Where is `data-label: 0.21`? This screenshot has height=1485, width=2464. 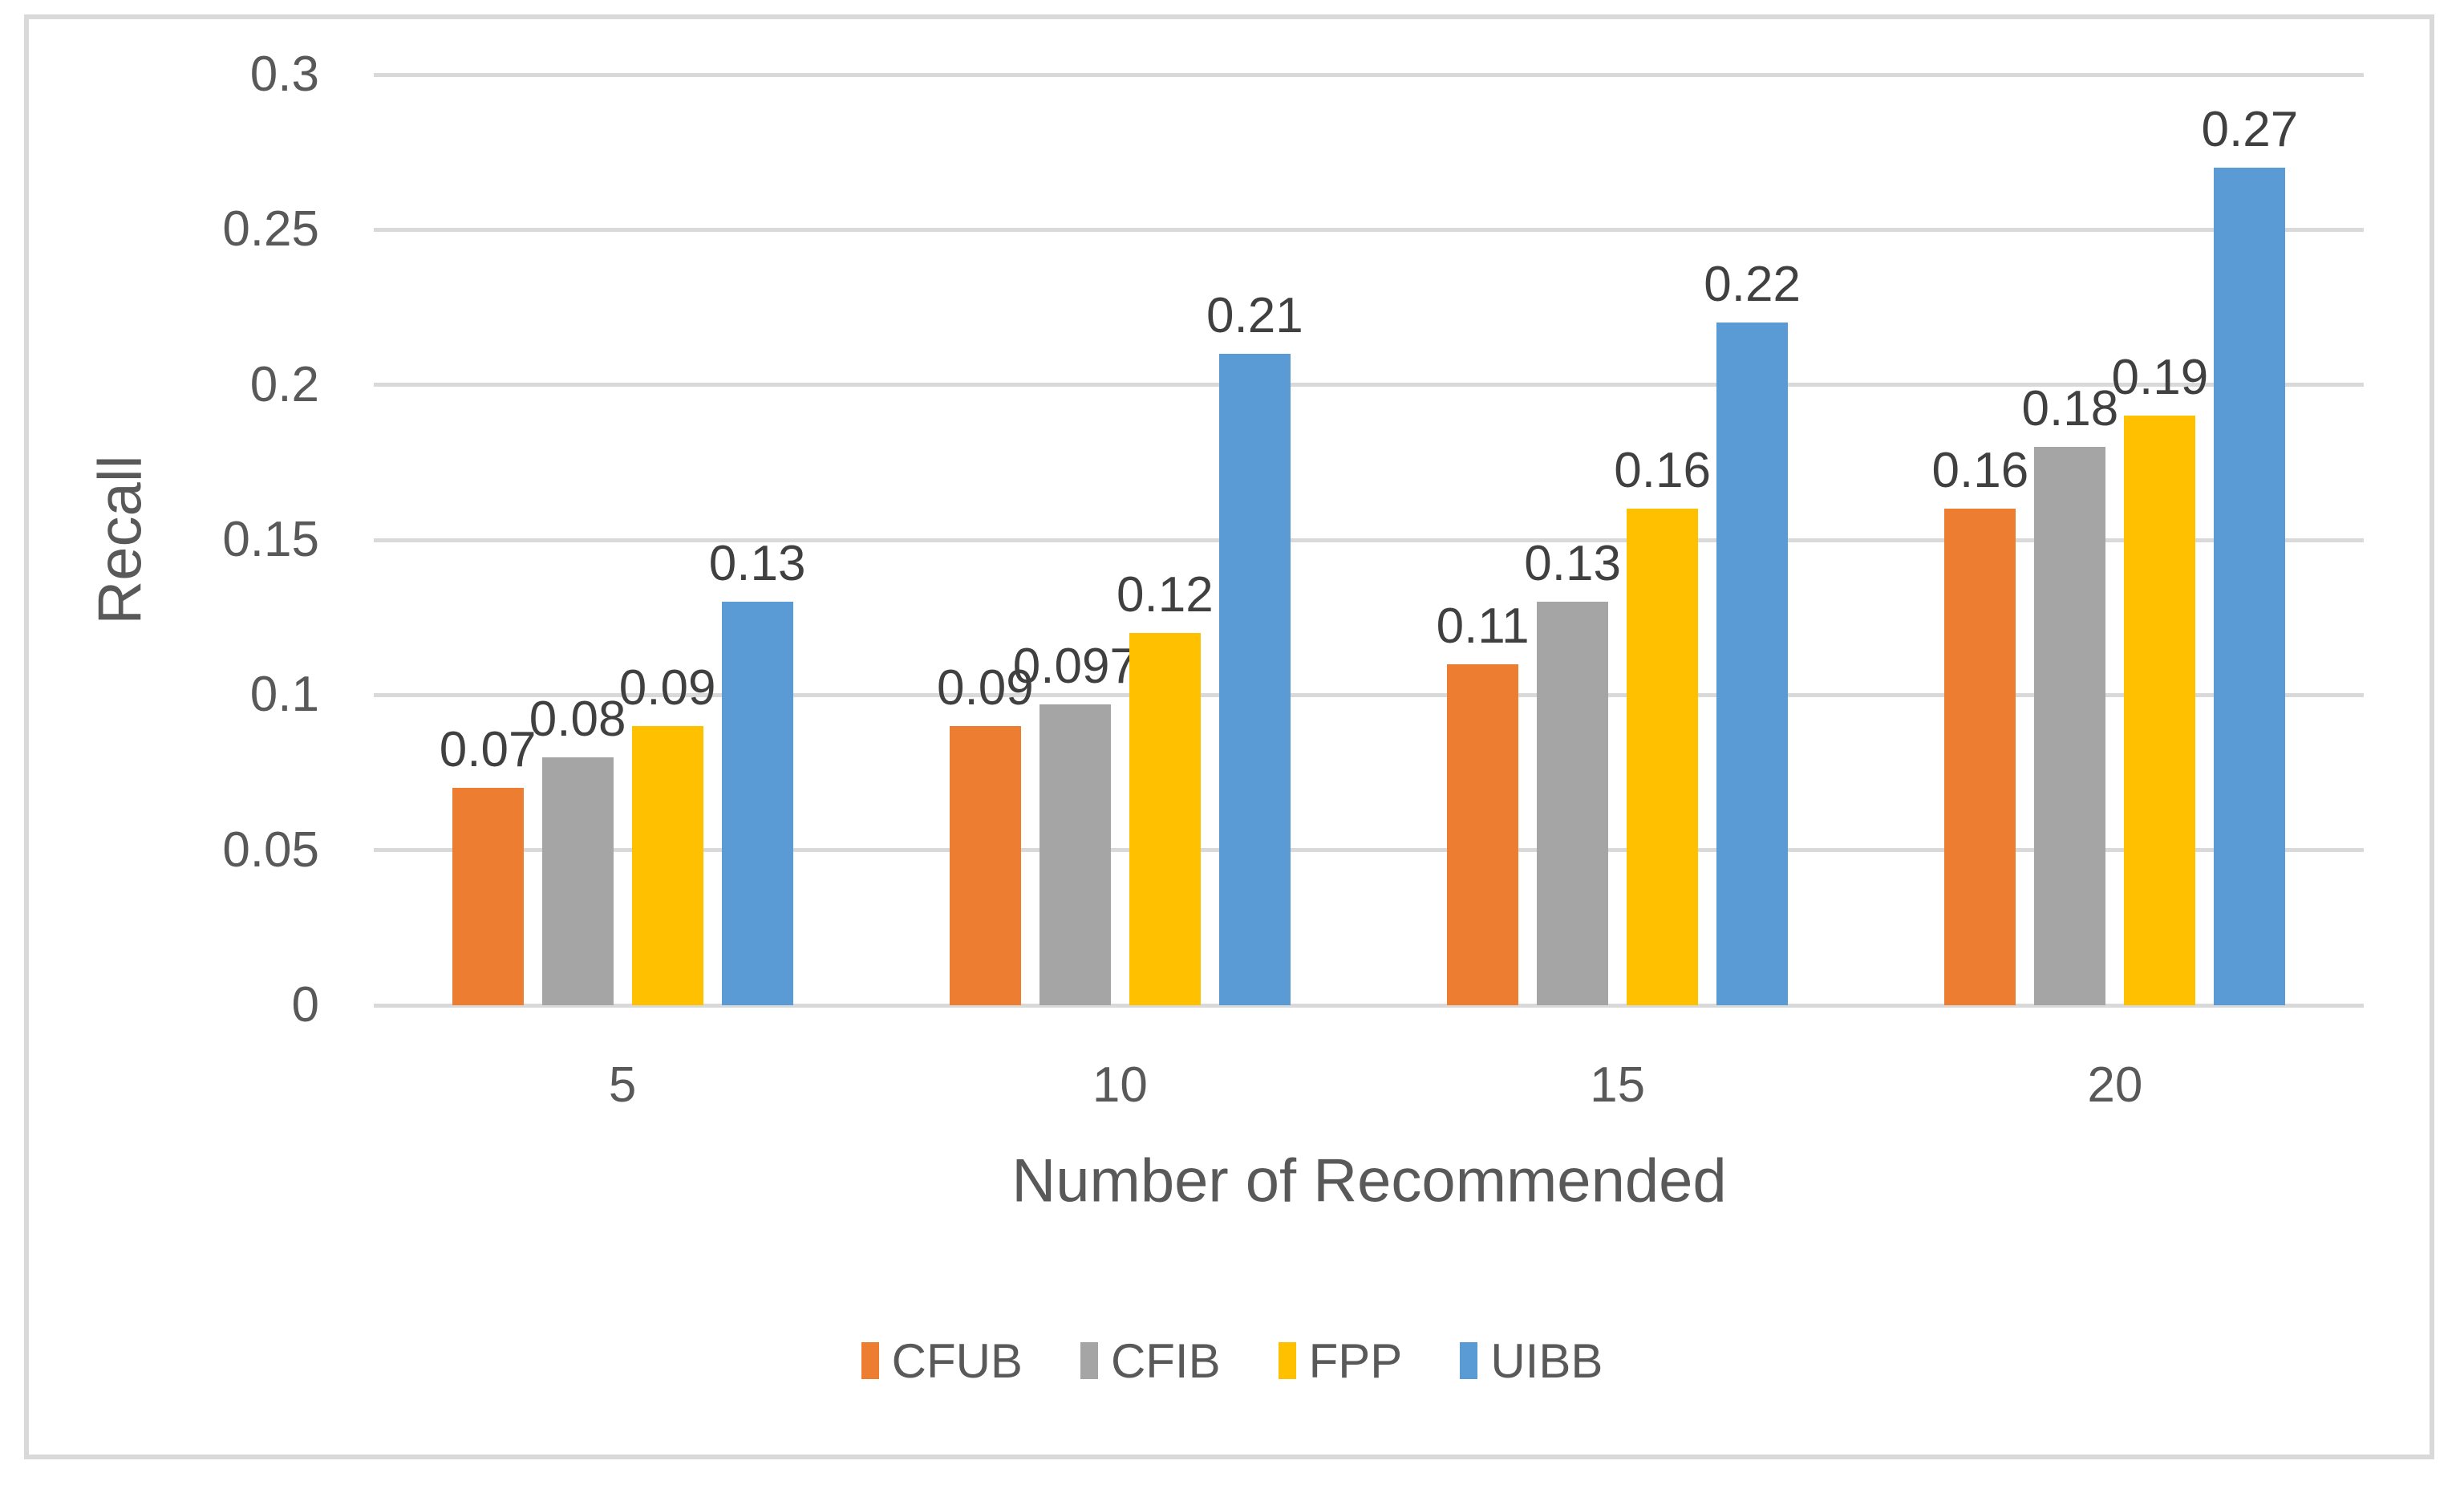
data-label: 0.21 is located at coordinates (1254, 315).